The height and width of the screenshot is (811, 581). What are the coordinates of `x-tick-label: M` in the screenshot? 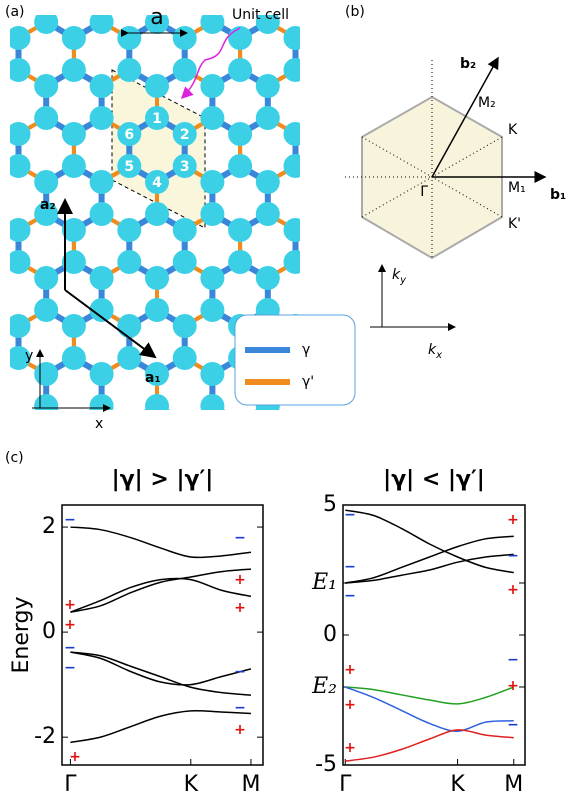 It's located at (513, 784).